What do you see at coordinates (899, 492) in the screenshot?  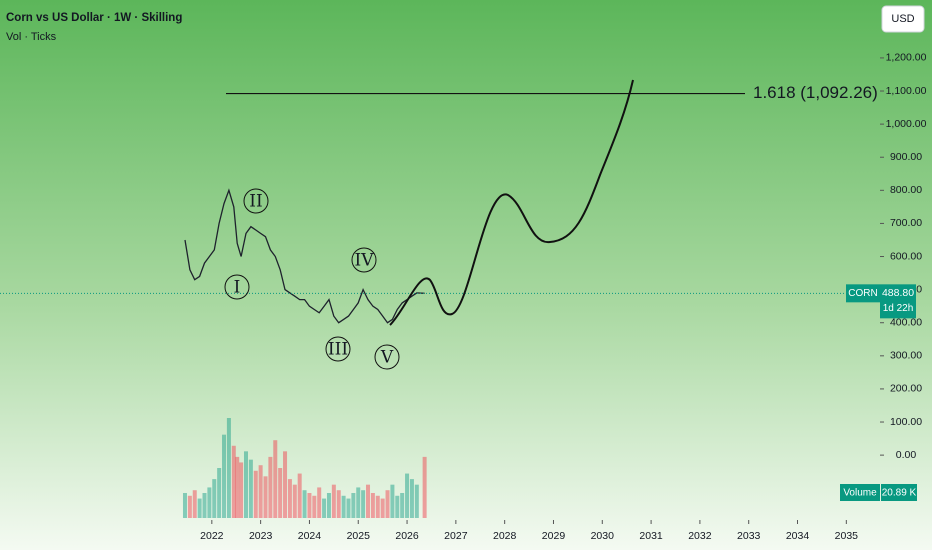 I see `volume-value-tag` at bounding box center [899, 492].